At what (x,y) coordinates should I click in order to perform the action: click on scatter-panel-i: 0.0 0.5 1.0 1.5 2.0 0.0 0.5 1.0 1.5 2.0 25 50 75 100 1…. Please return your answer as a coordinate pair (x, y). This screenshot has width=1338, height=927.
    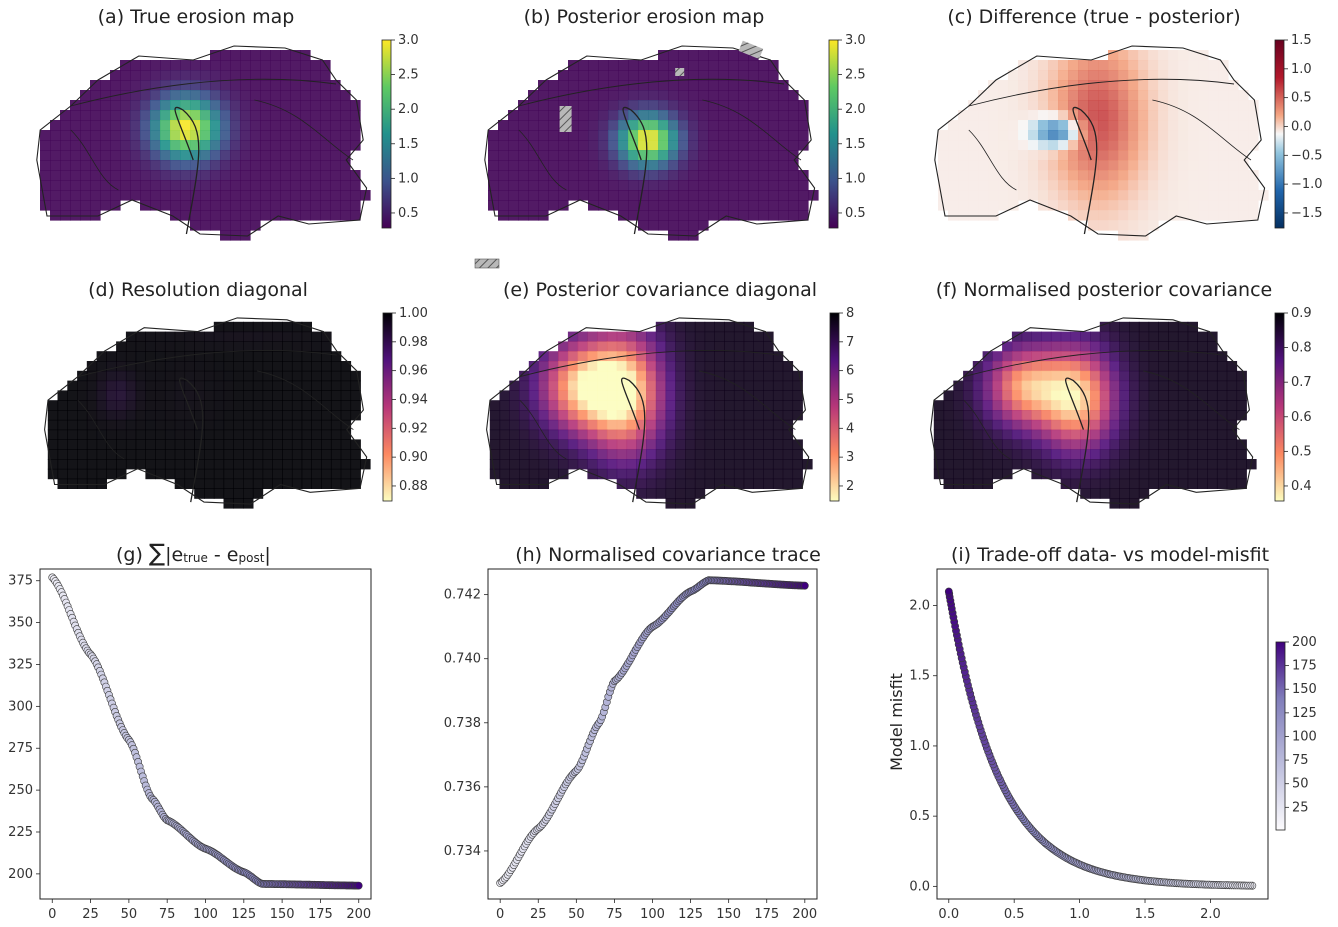
    Looking at the image, I should click on (1113, 745).